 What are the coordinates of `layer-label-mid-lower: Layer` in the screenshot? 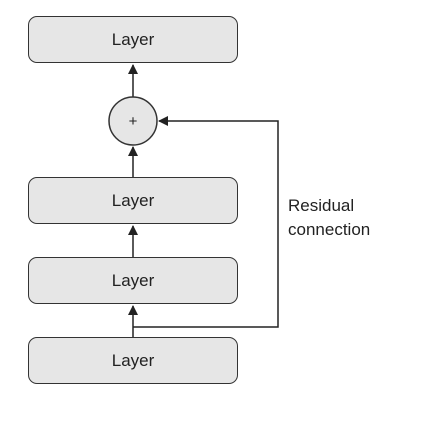 It's located at (133, 280).